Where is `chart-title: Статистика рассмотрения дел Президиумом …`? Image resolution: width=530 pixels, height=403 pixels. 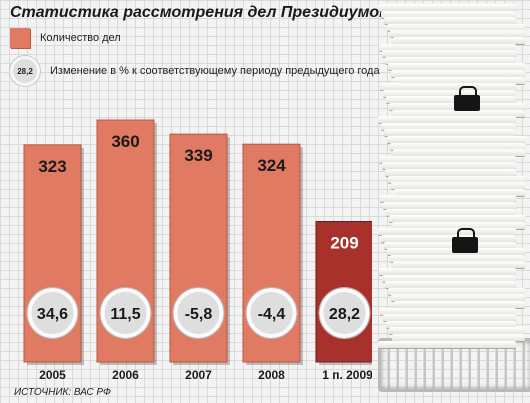 chart-title: Статистика рассмотрения дел Президиумом … is located at coordinates (233, 12).